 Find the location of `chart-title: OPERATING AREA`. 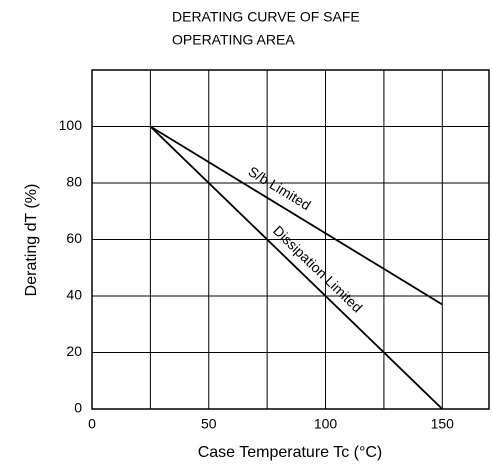

chart-title: OPERATING AREA is located at coordinates (233, 40).